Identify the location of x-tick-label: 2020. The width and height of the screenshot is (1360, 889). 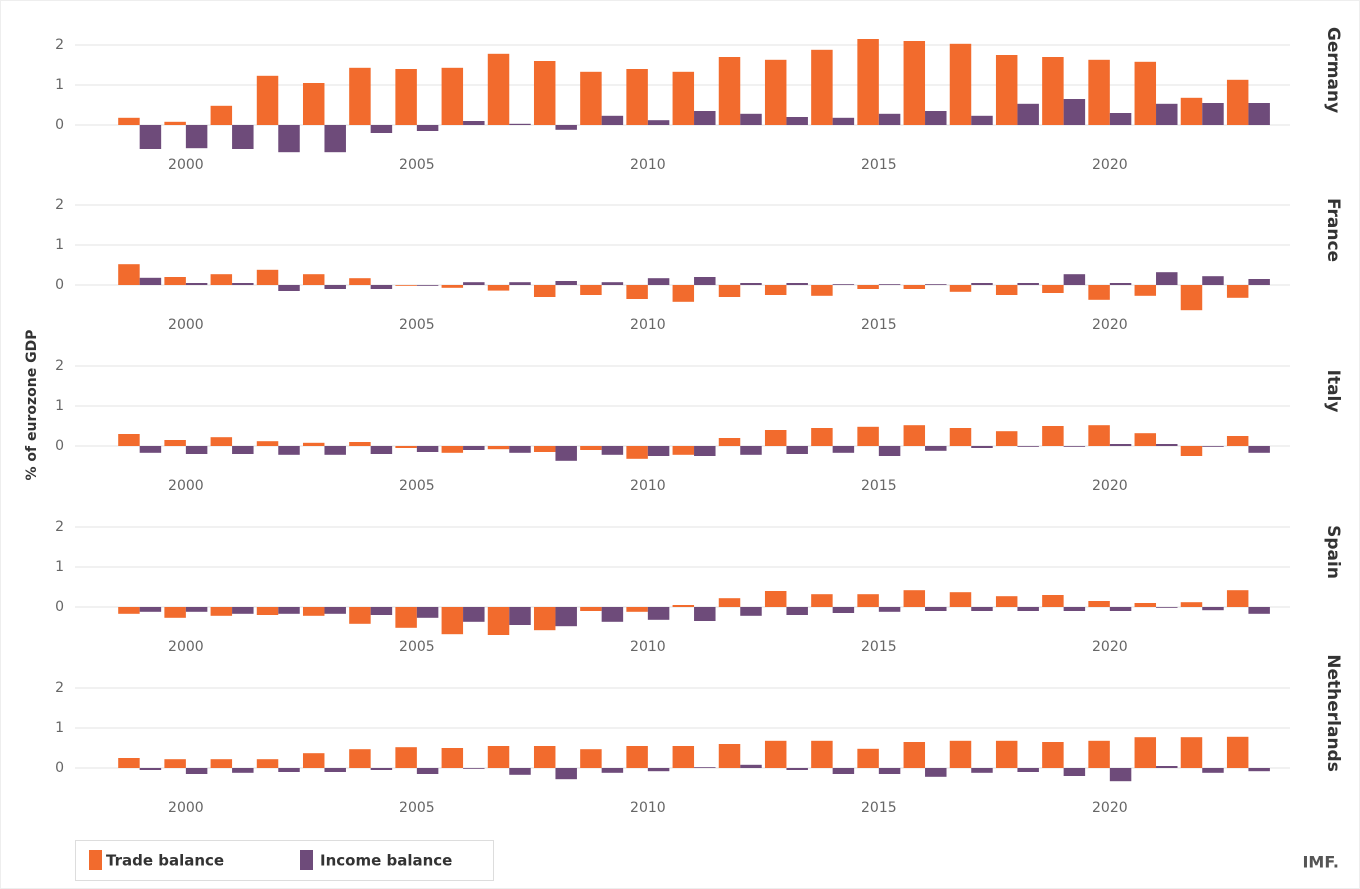
(1110, 647).